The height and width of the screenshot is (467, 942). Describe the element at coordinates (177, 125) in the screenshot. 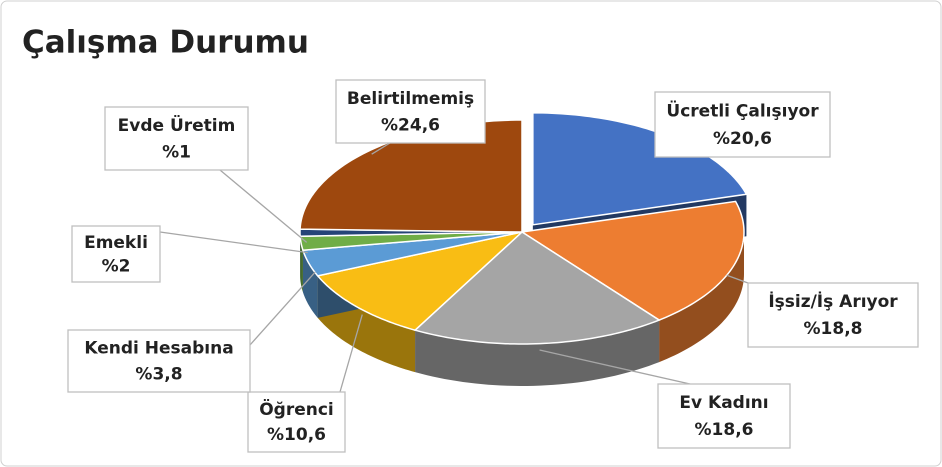

I see `label-name: Evde Üretim` at that location.